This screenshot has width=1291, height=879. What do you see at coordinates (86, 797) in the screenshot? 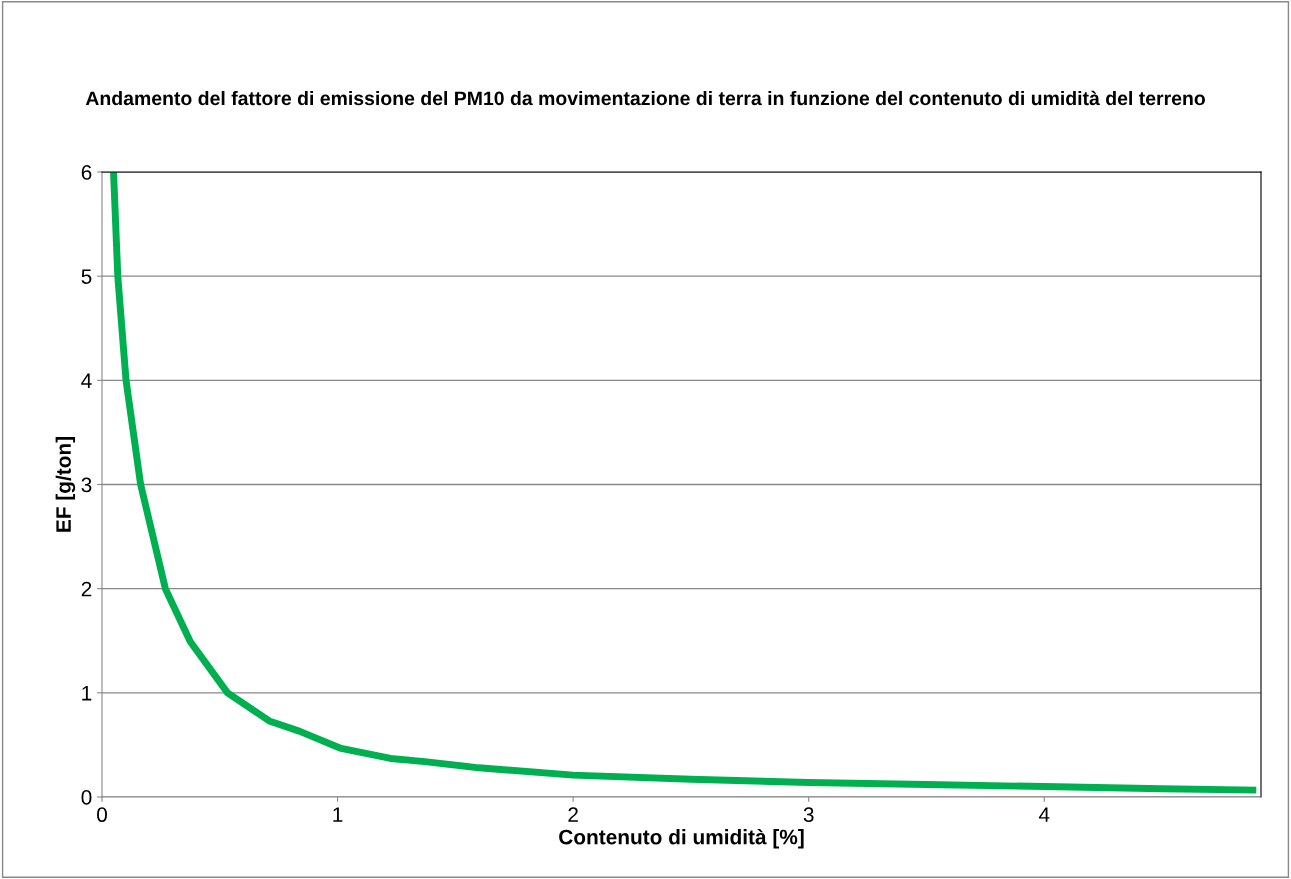
I see `y-tick-label: 0` at bounding box center [86, 797].